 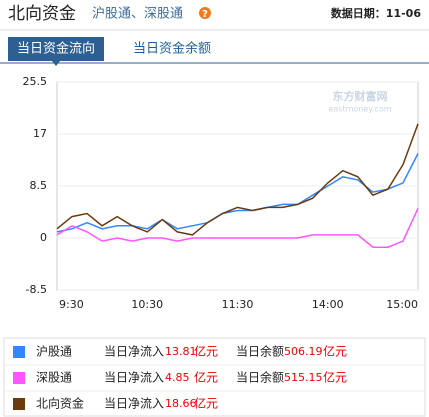 I want to click on help-text: ?, so click(x=205, y=14).